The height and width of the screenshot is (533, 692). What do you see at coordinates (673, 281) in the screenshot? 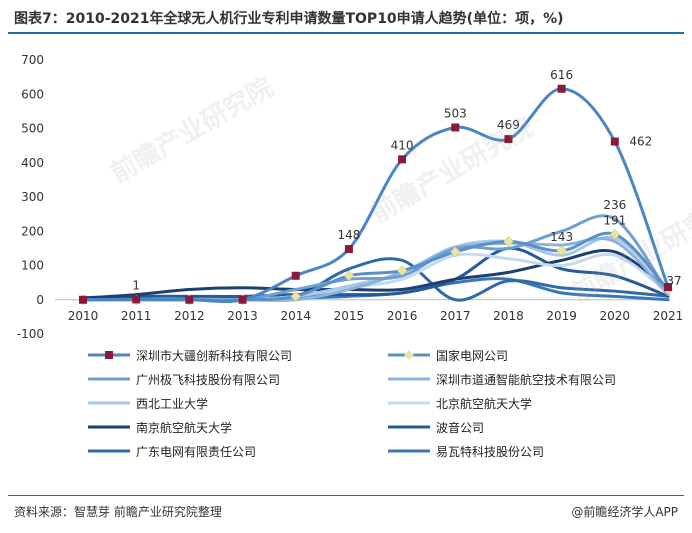
I see `data-label: 37` at bounding box center [673, 281].